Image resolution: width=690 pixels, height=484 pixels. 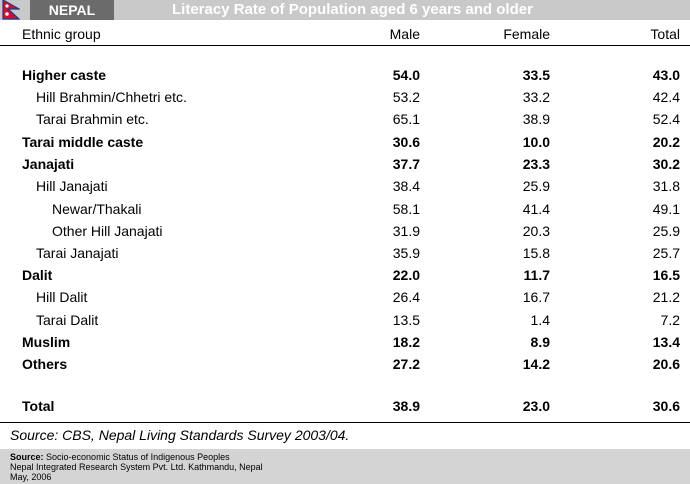 I want to click on table-row: Tarai Dalit 13.5 1.4 7.2, so click(x=345, y=320).